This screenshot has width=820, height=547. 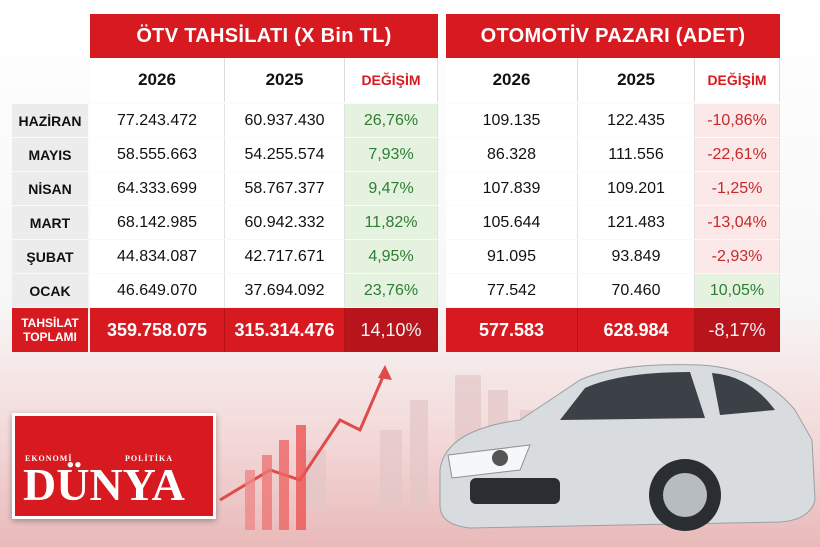 I want to click on value-cell: 121.483, so click(x=636, y=222).